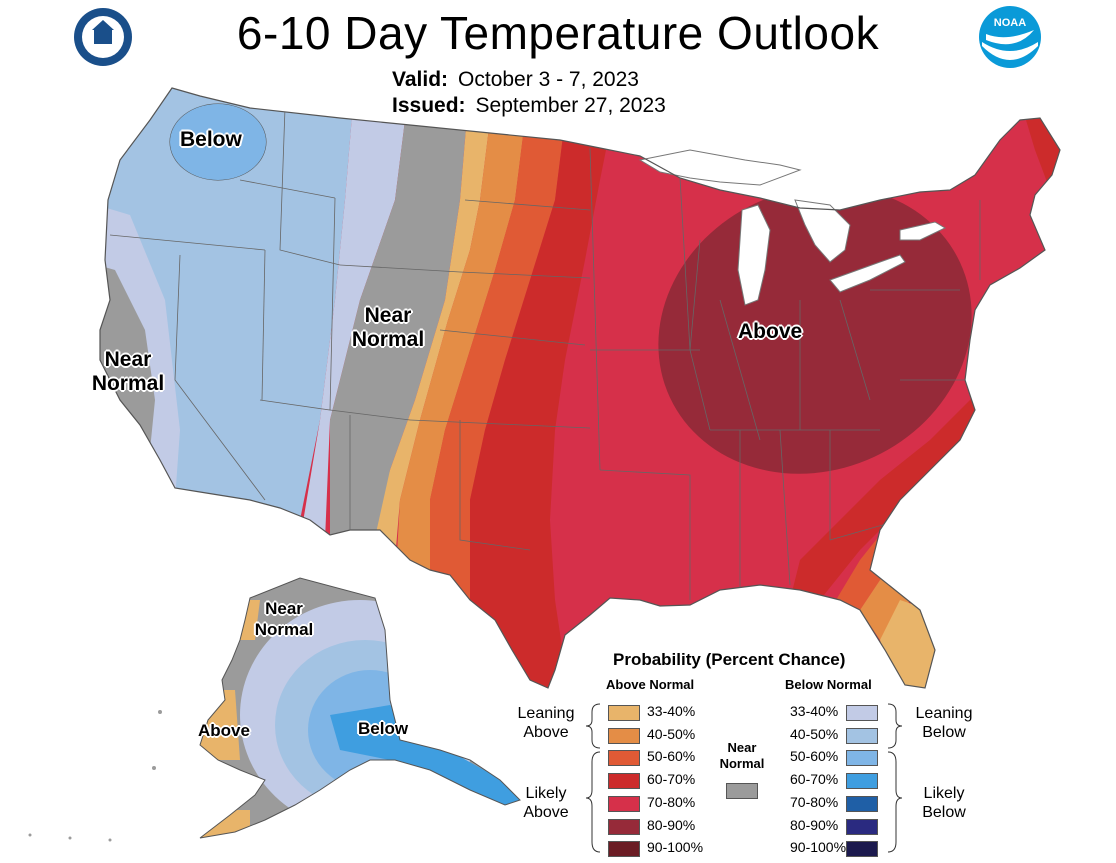 This screenshot has height=863, width=1116. Describe the element at coordinates (103, 37) in the screenshot. I see `department-of-commerce-seal` at that location.